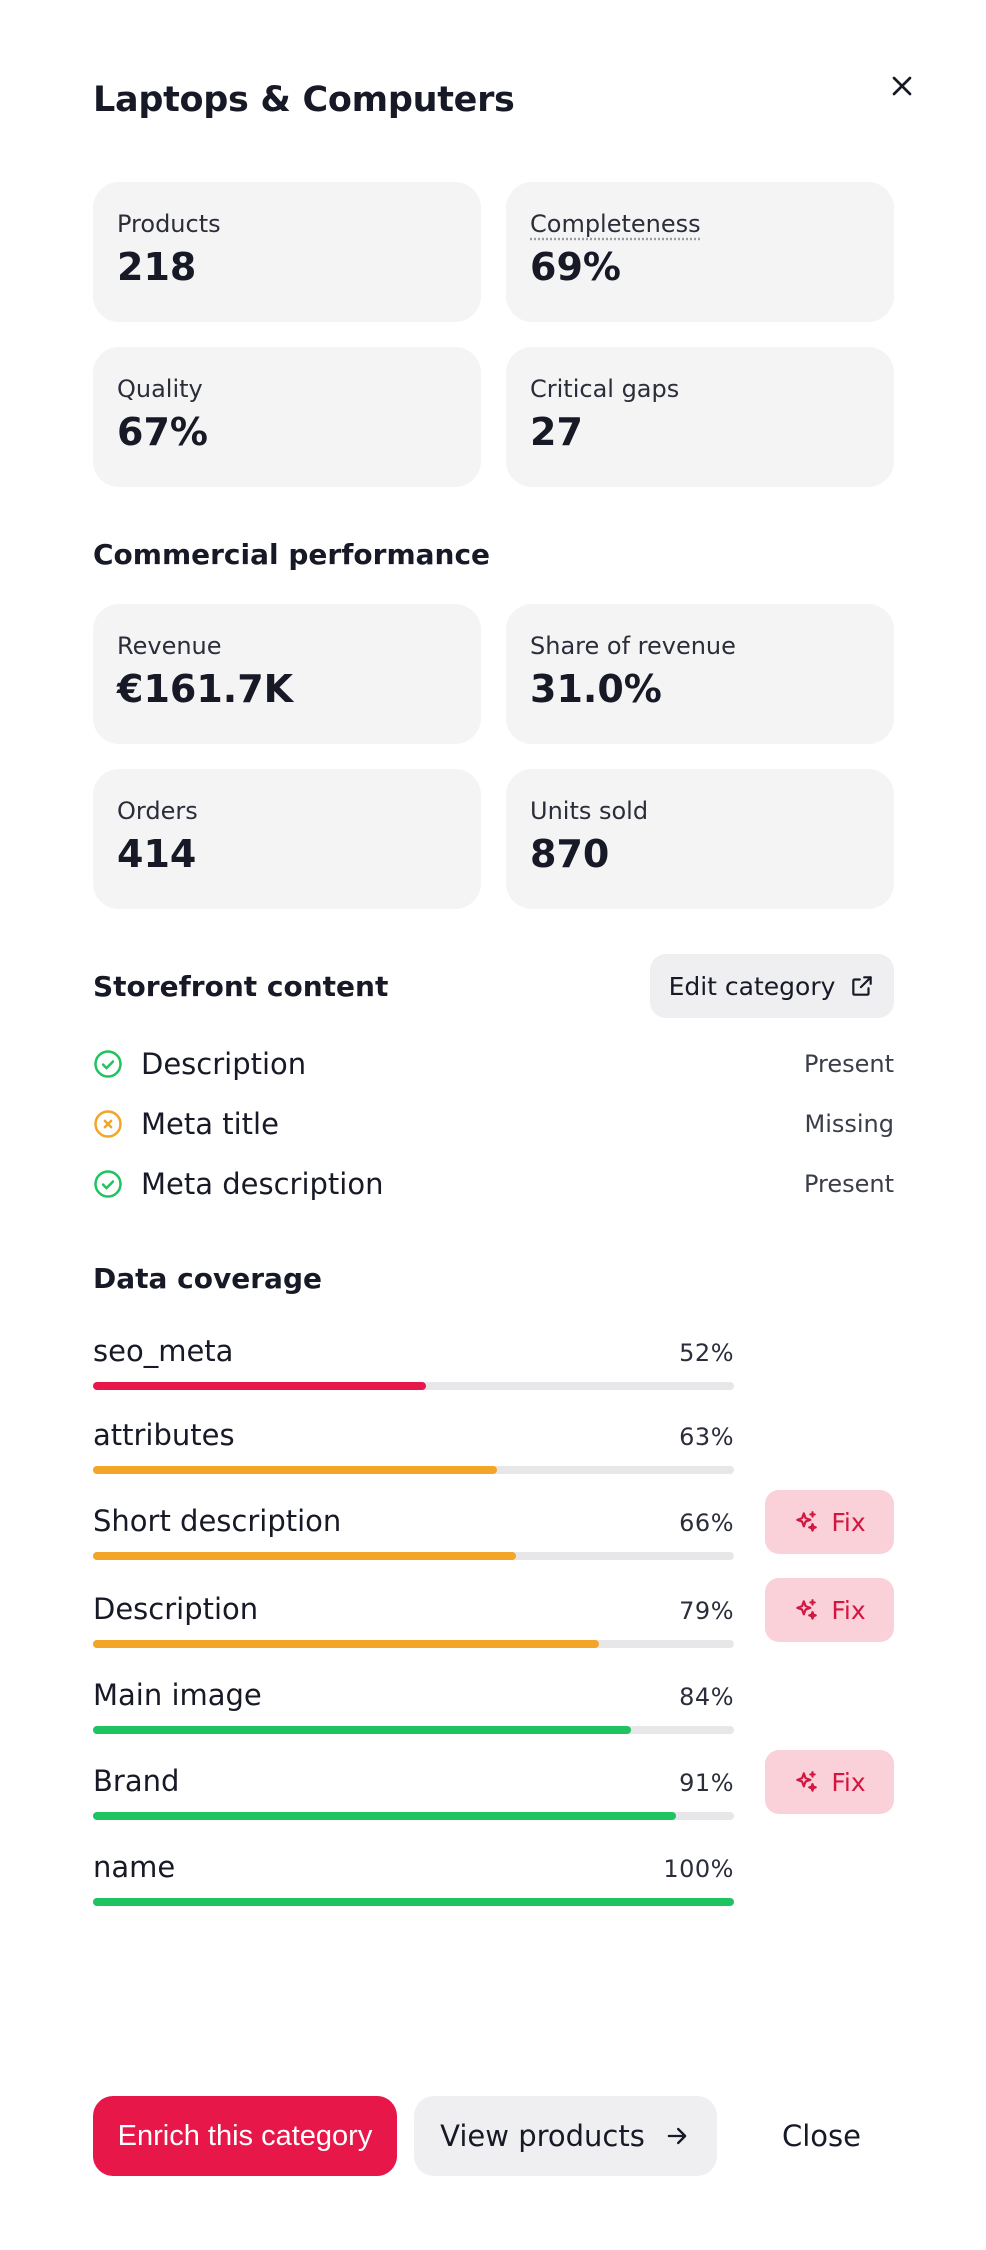 This screenshot has height=2250, width=986. Describe the element at coordinates (700, 839) in the screenshot. I see `stat-card-units-sold: Units sold 870` at that location.